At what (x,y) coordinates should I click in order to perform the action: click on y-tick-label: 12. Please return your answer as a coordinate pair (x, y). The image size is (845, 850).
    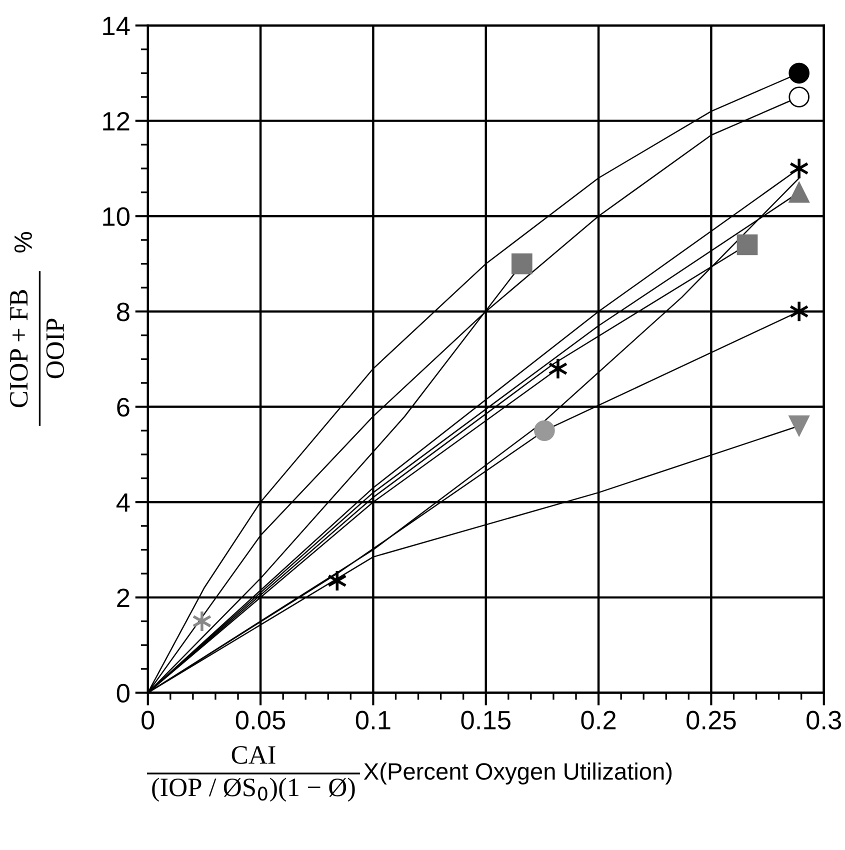
    Looking at the image, I should click on (116, 121).